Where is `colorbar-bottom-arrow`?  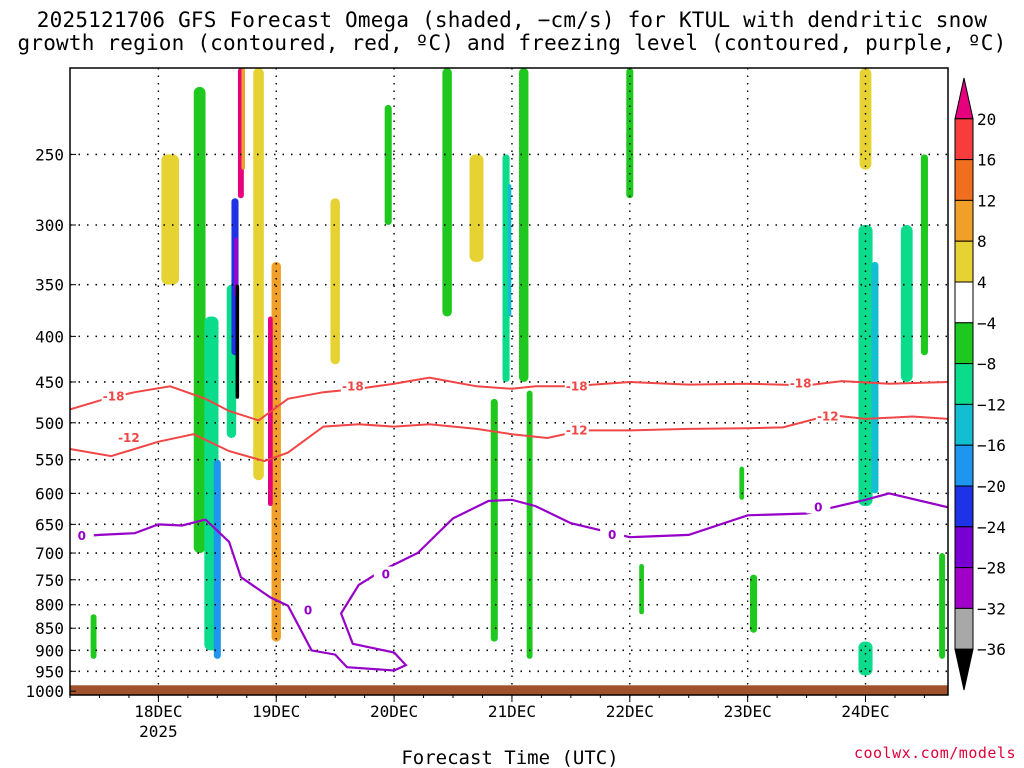 colorbar-bottom-arrow is located at coordinates (964, 669).